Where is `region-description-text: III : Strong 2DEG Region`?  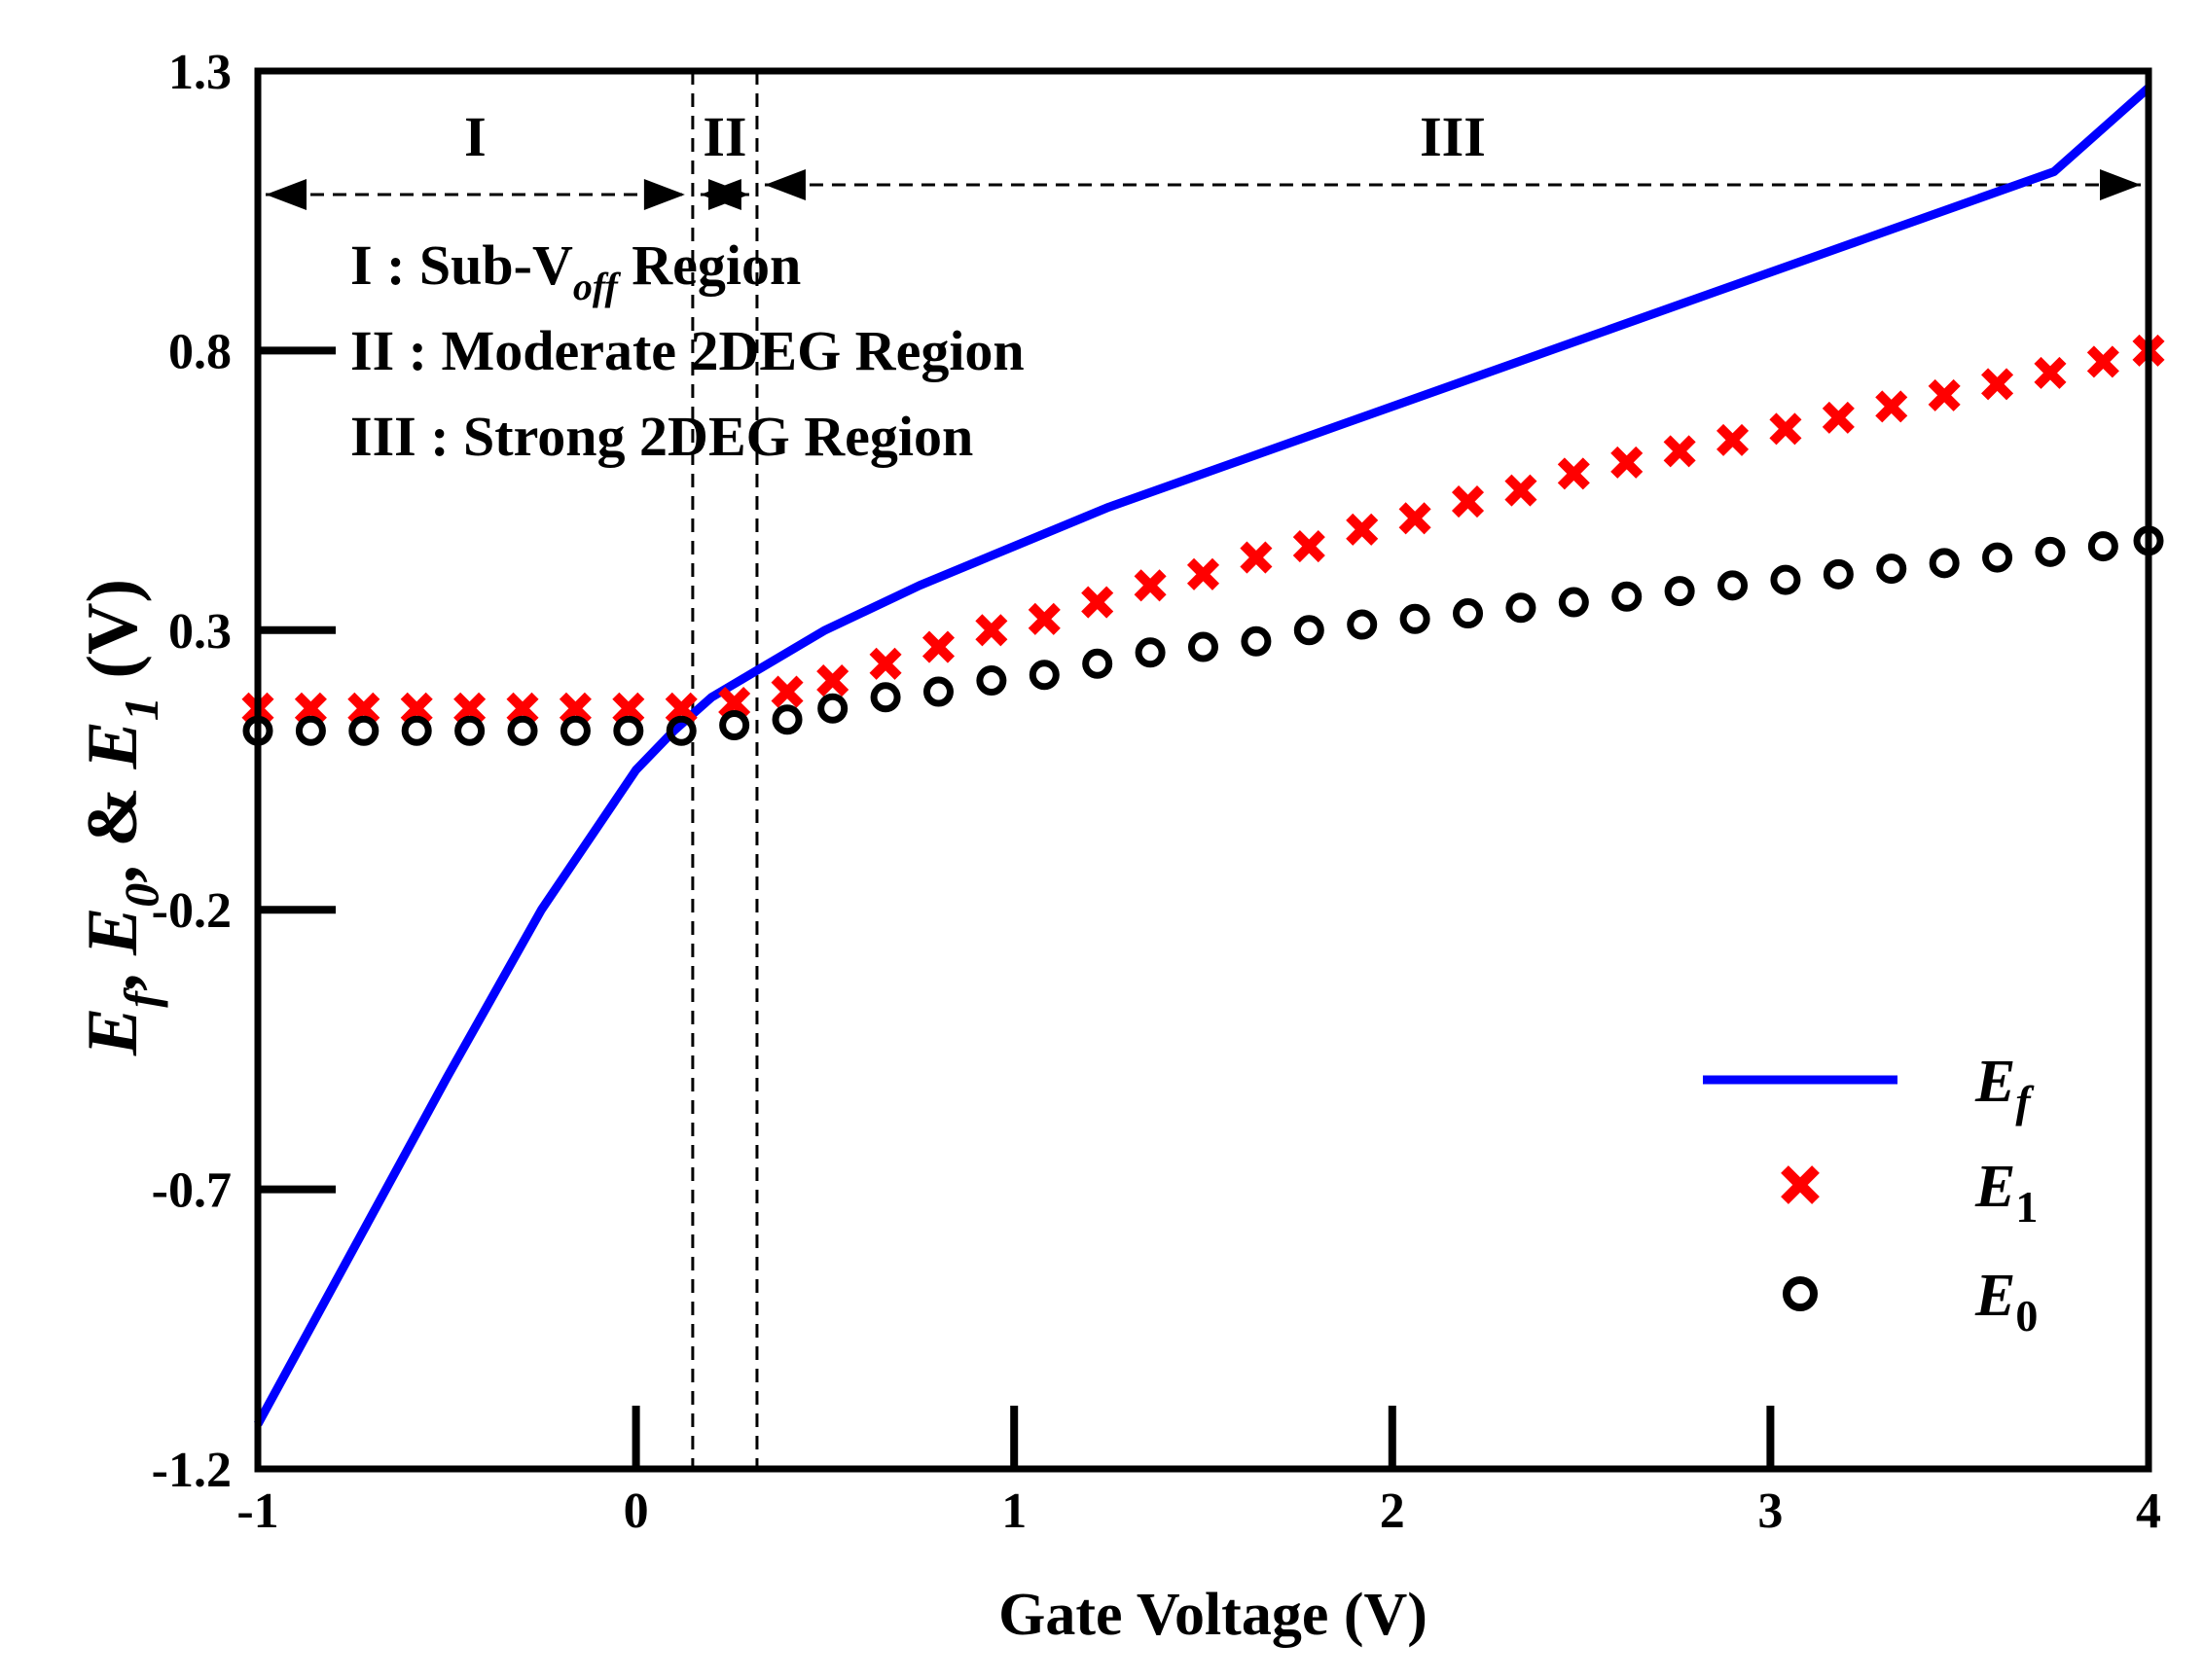 region-description-text: III : Strong 2DEG Region is located at coordinates (661, 436).